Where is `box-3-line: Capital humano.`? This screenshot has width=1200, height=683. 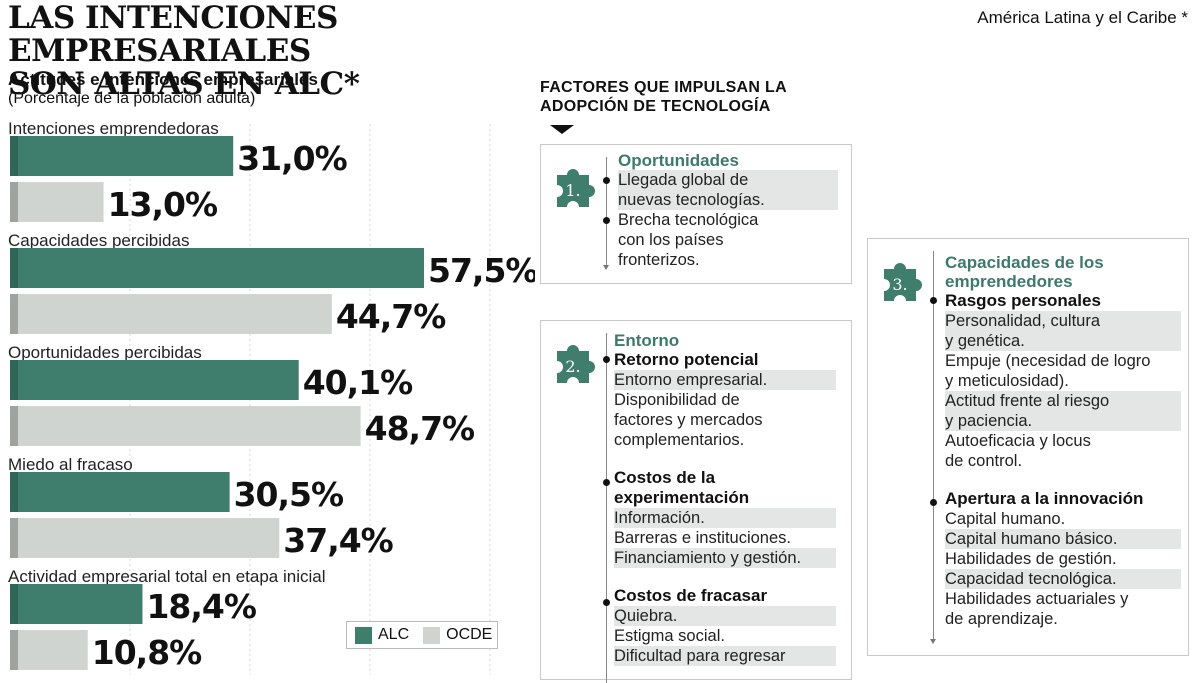 box-3-line: Capital humano. is located at coordinates (1005, 519).